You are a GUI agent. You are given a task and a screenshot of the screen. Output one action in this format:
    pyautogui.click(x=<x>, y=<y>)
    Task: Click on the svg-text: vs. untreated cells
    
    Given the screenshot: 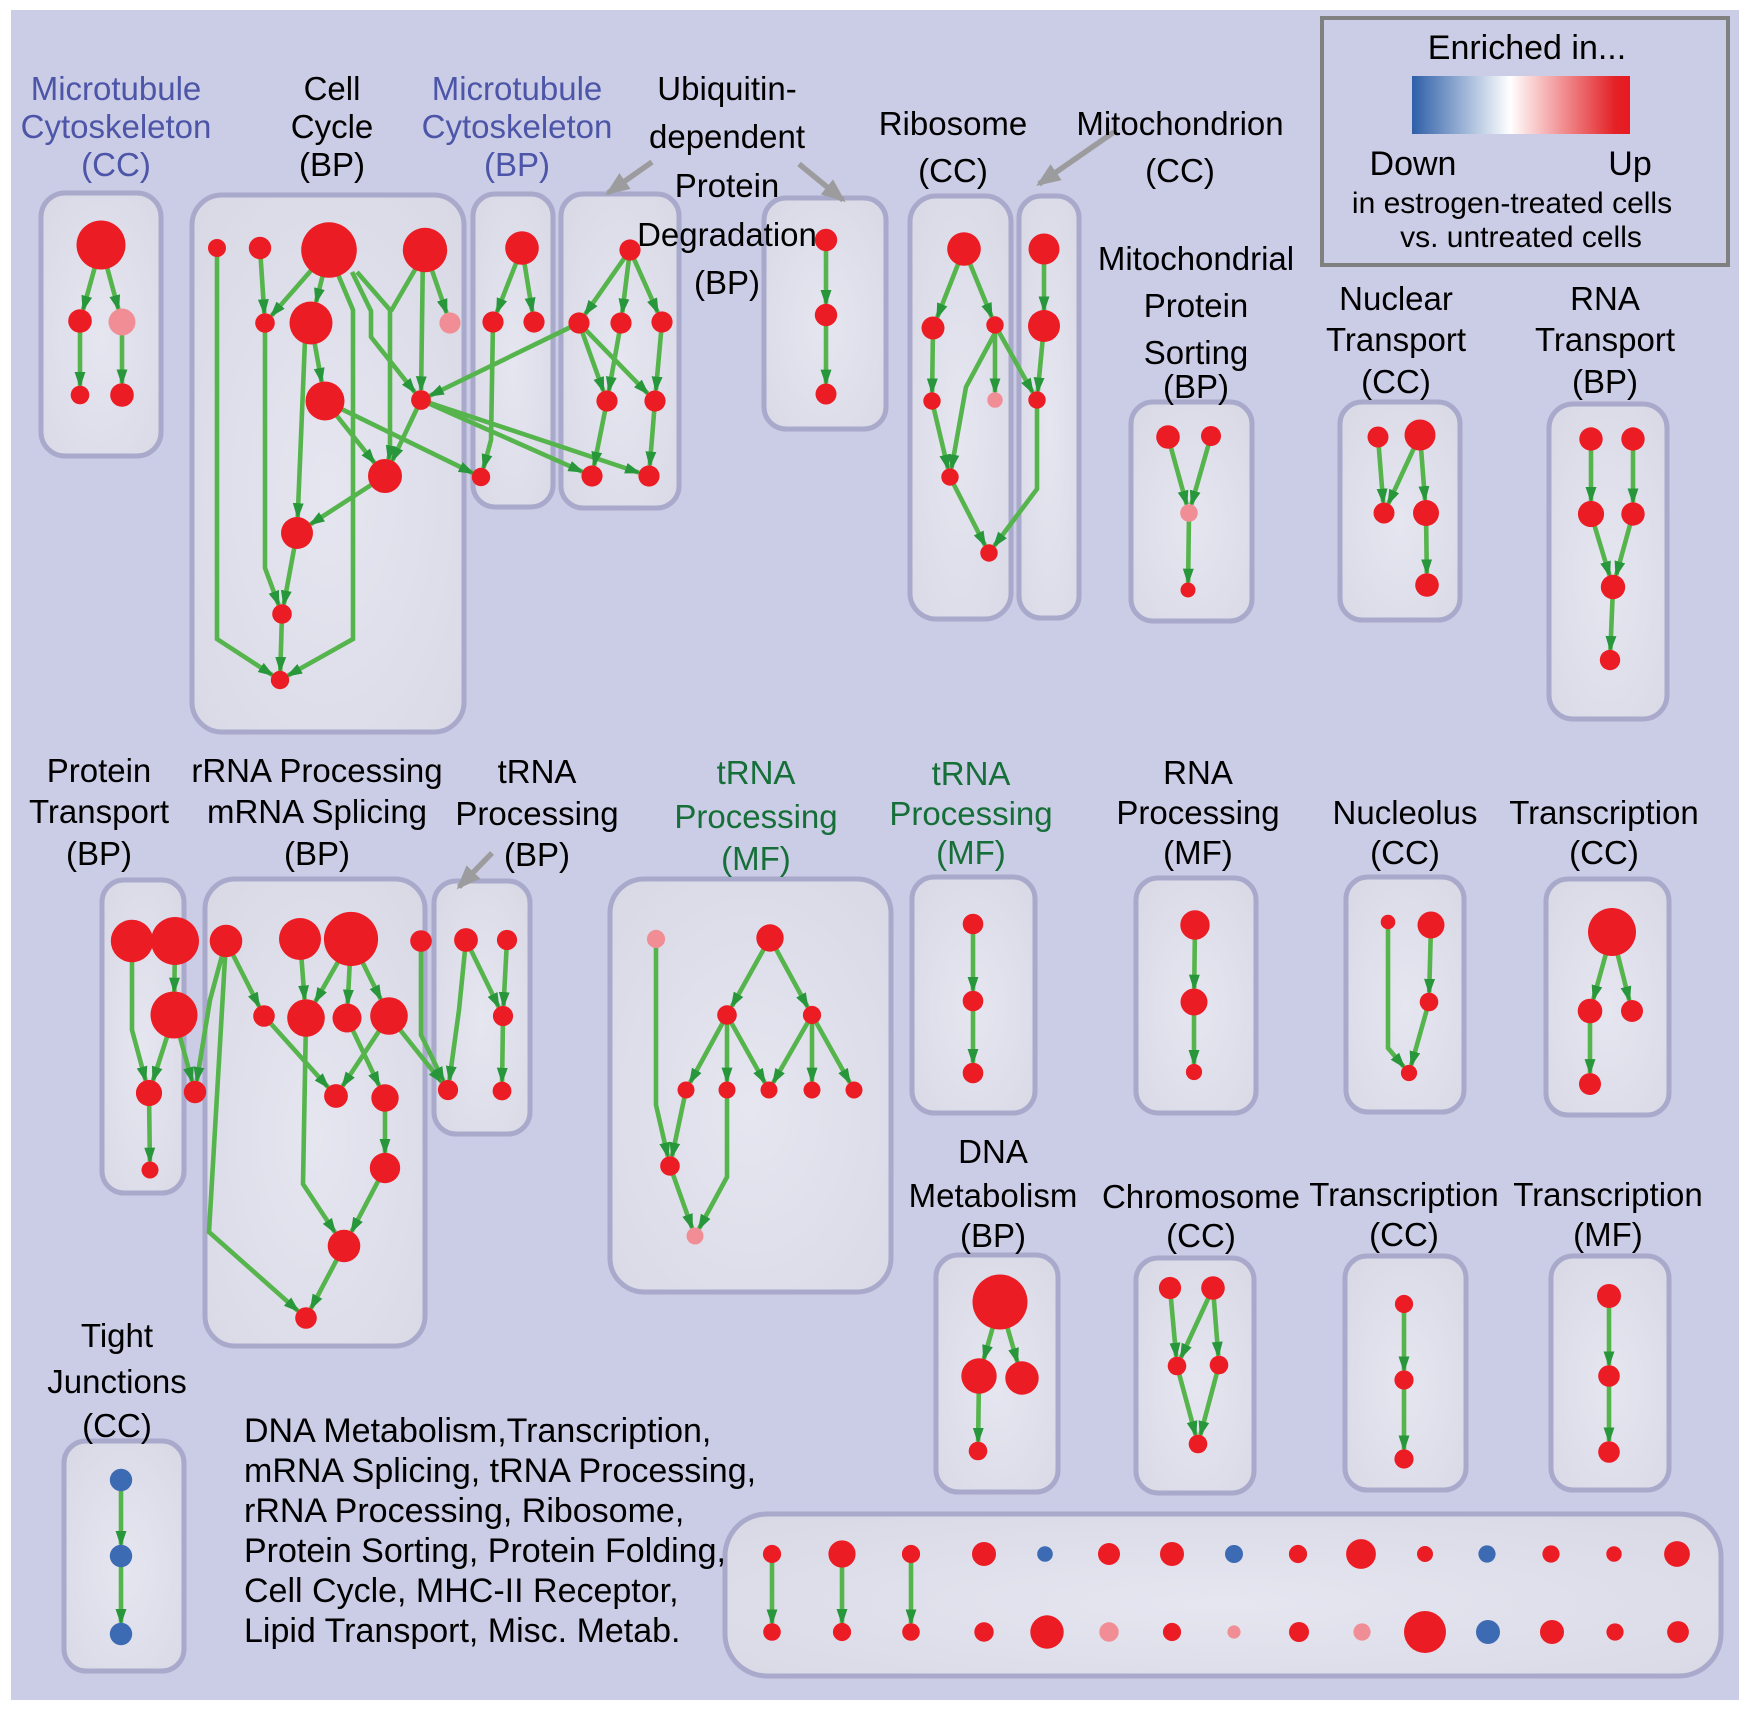 What is the action you would take?
    pyautogui.click(x=1521, y=237)
    